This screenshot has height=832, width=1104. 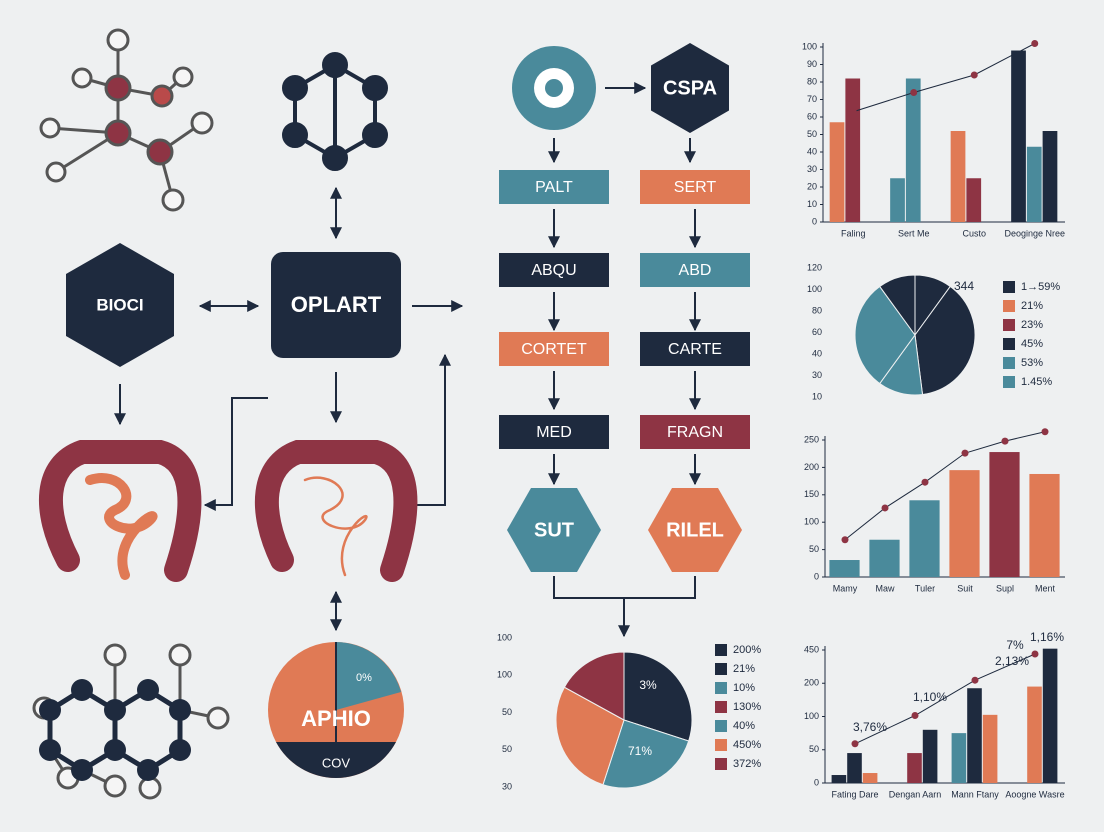 What do you see at coordinates (811, 439) in the screenshot?
I see `y-tick-label: 250` at bounding box center [811, 439].